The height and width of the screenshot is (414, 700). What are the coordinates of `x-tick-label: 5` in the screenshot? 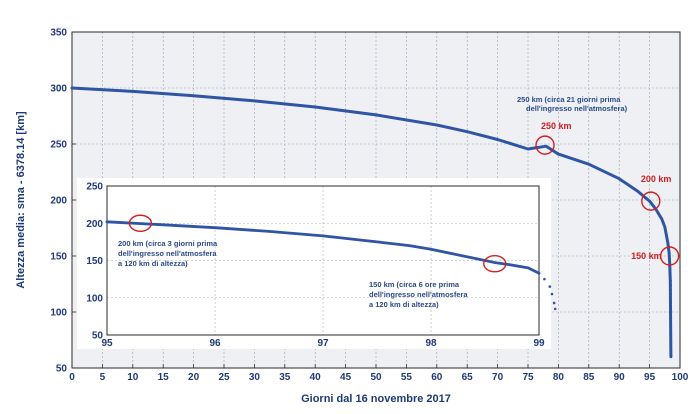 It's located at (103, 377).